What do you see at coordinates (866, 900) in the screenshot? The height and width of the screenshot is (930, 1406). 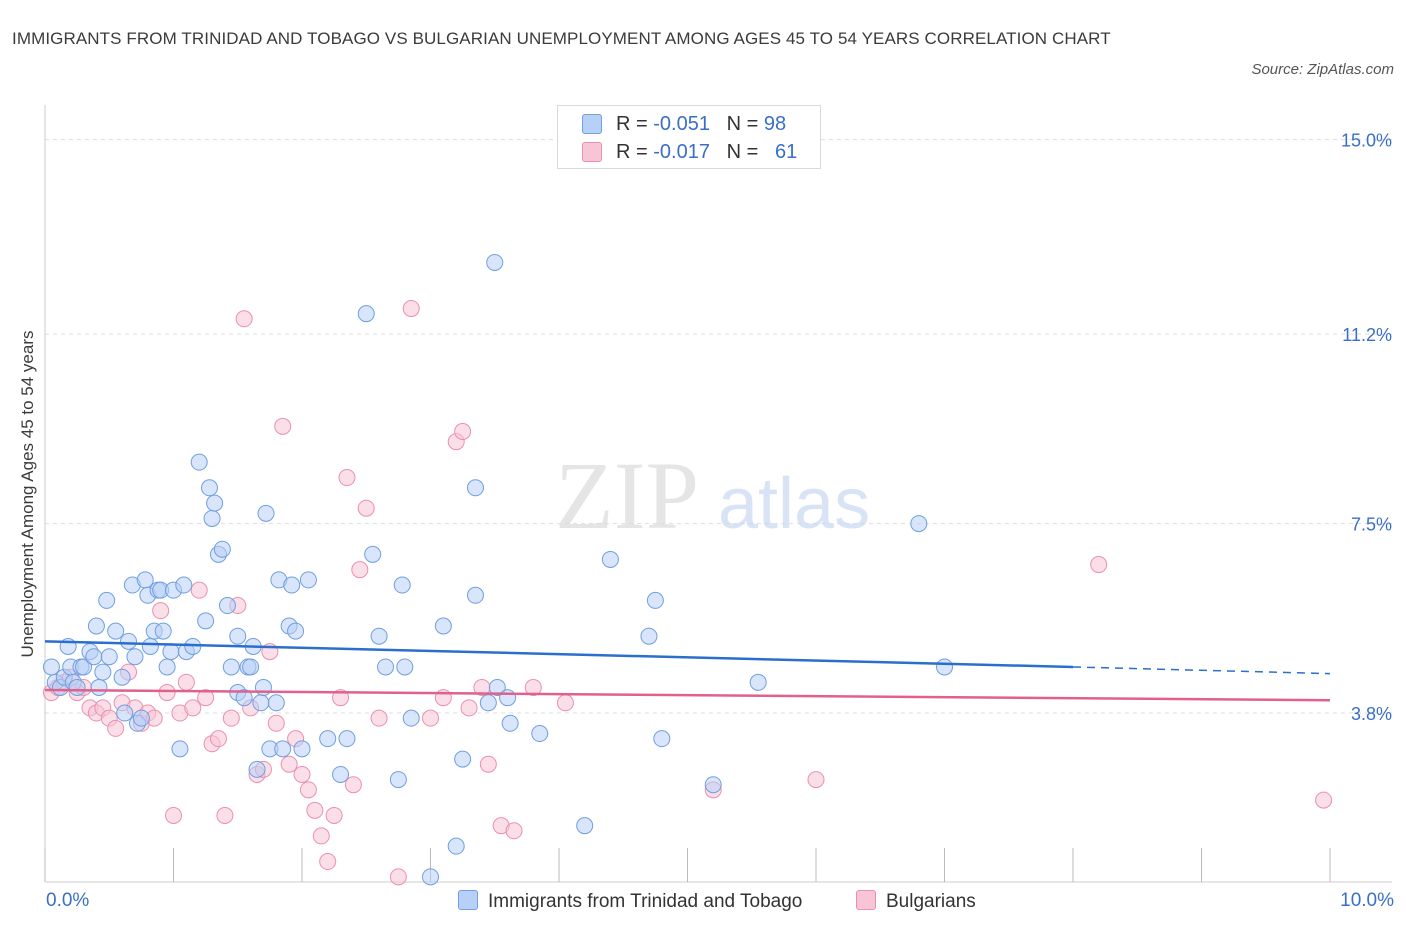 I see `legend-pink-swatch` at bounding box center [866, 900].